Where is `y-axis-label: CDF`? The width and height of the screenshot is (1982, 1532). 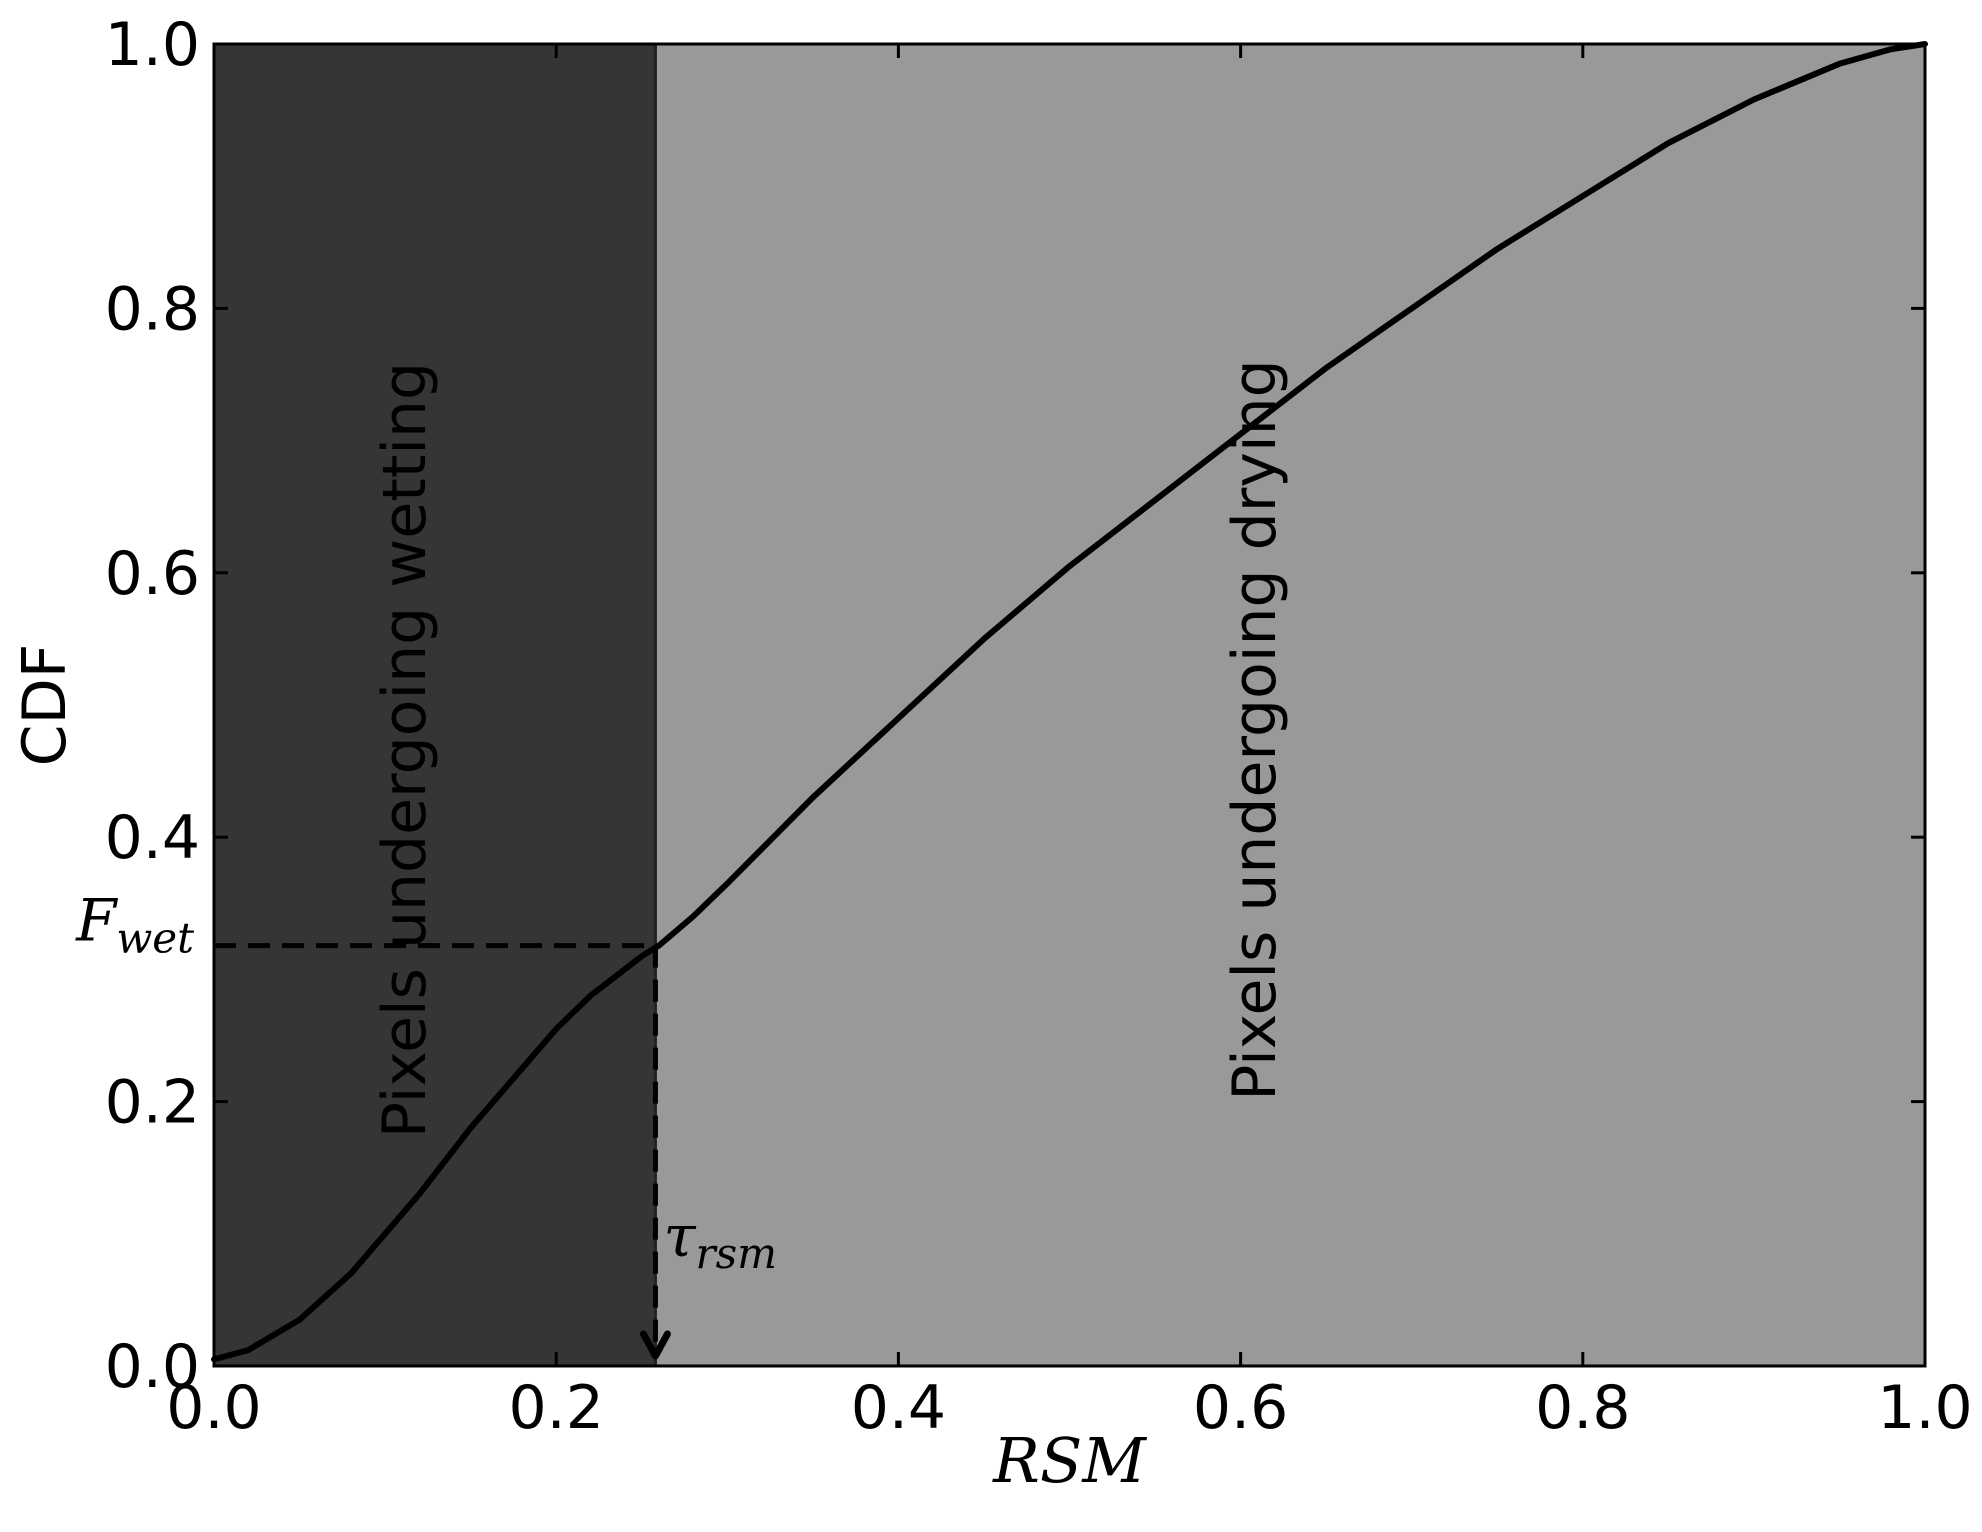
y-axis-label: CDF is located at coordinates (45, 705).